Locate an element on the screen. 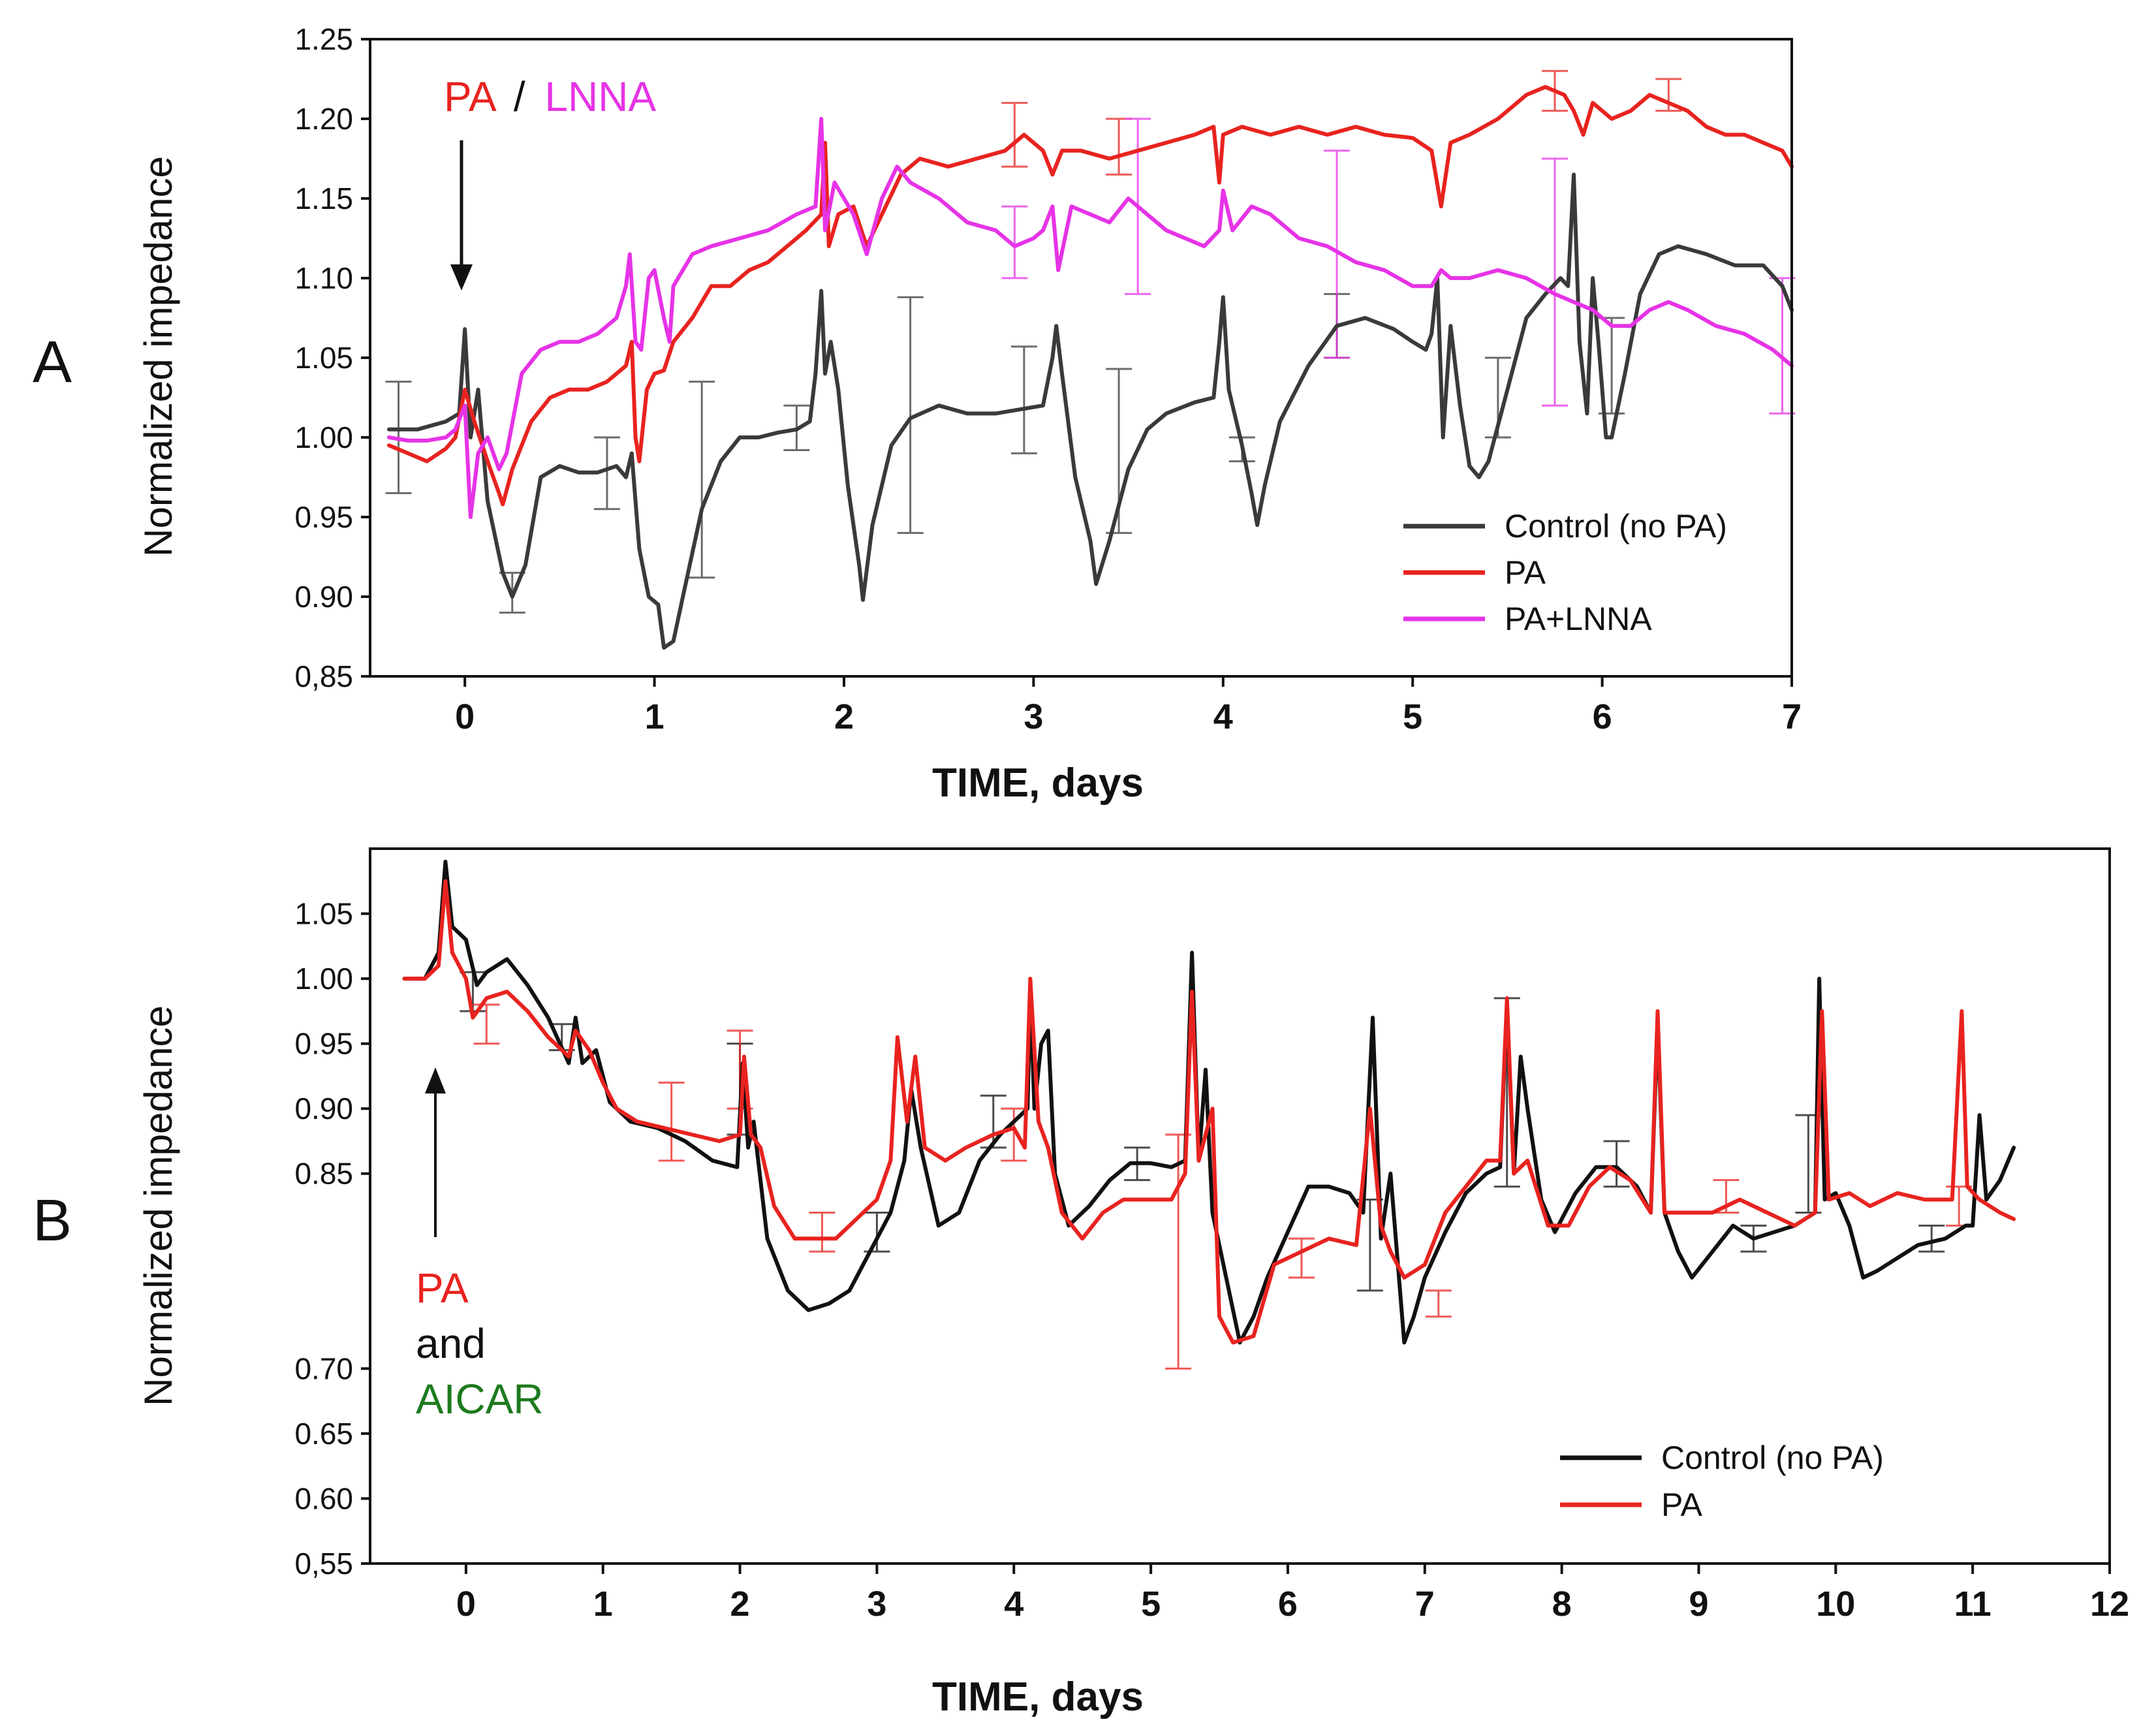 Image resolution: width=2156 pixels, height=1730 pixels. panel-b-letter: B is located at coordinates (52, 1220).